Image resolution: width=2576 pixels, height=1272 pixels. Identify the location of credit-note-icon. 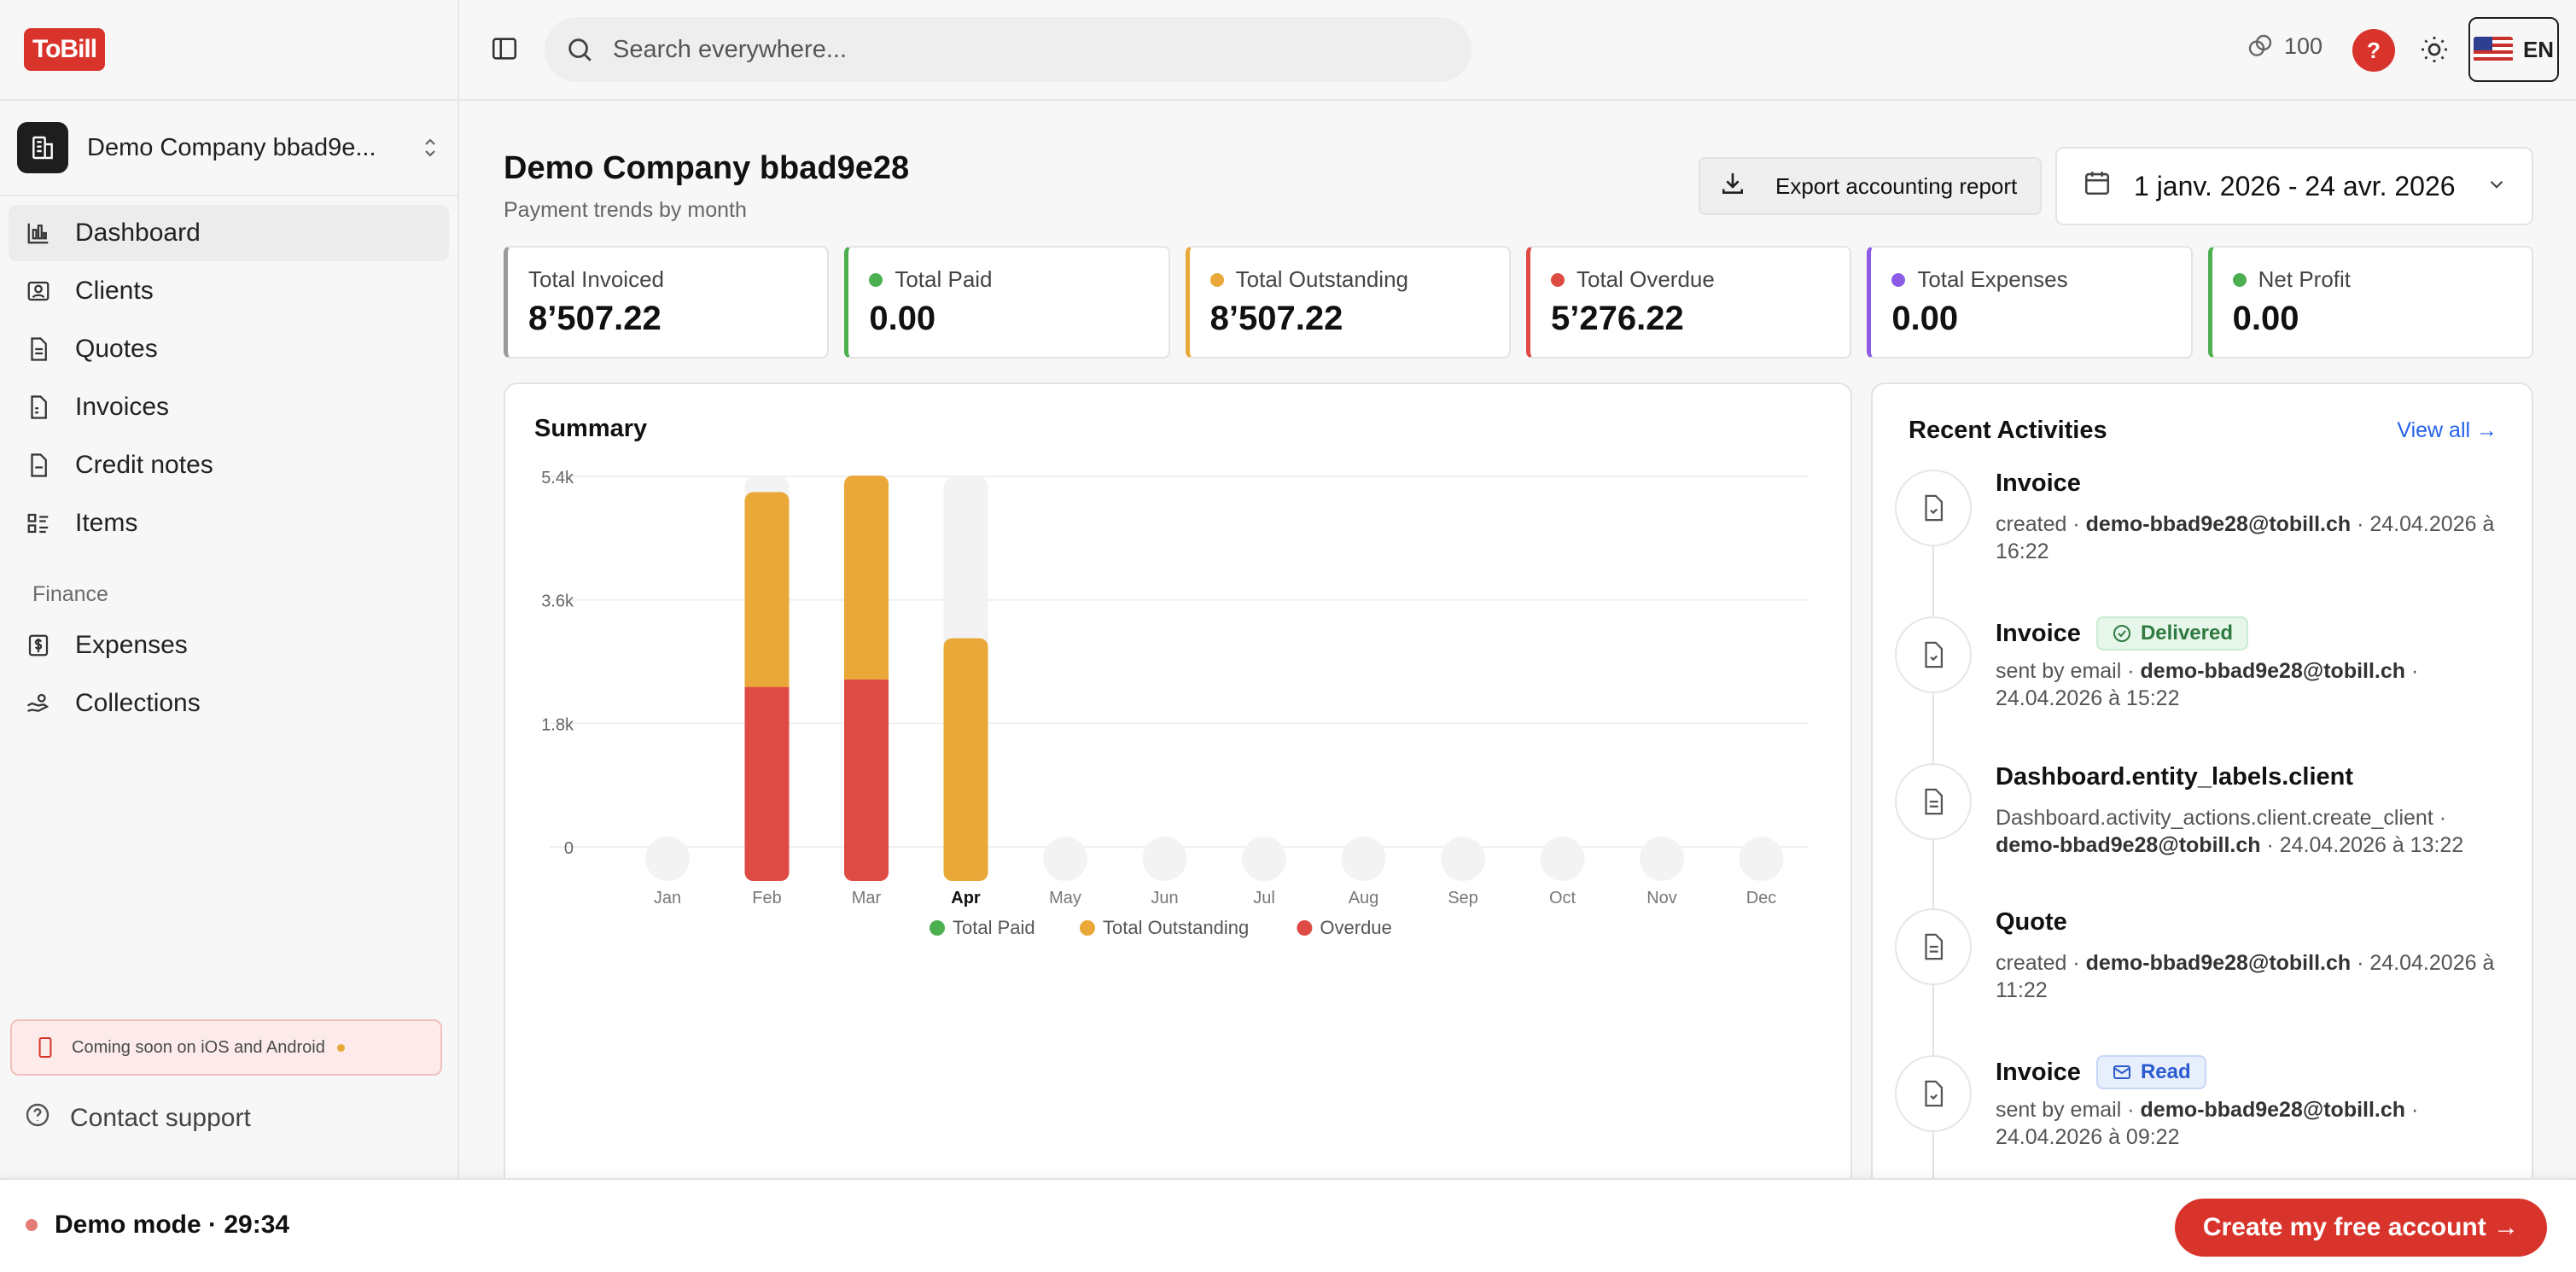
(38, 465).